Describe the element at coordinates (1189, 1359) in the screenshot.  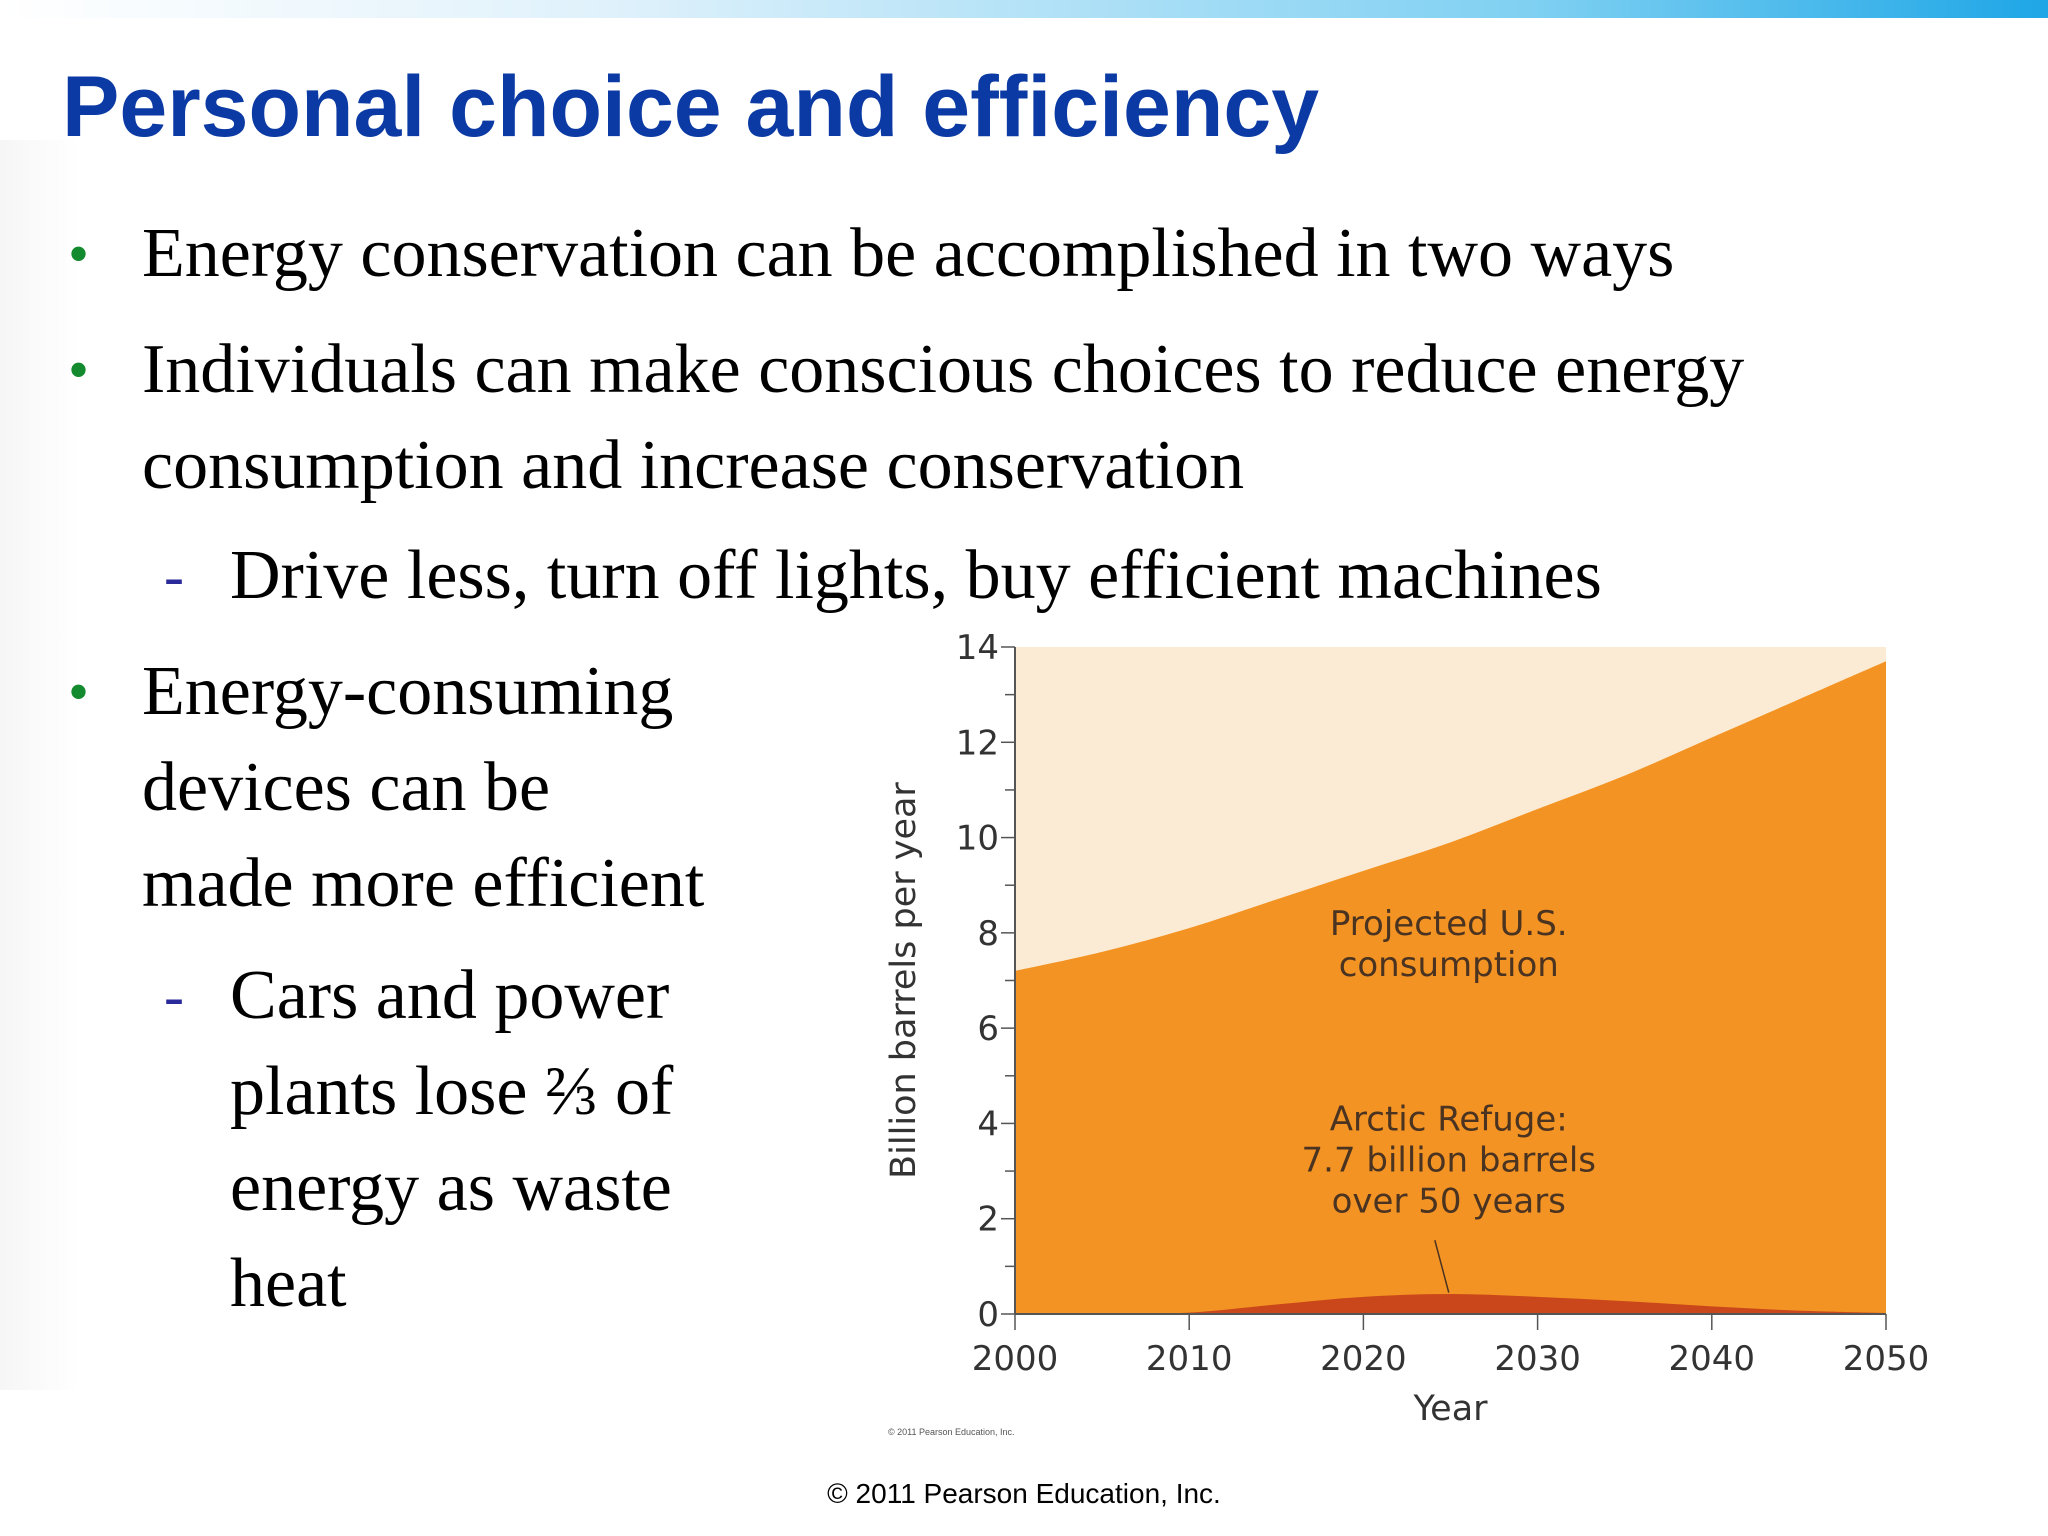
I see `x-tick-label: 2010` at that location.